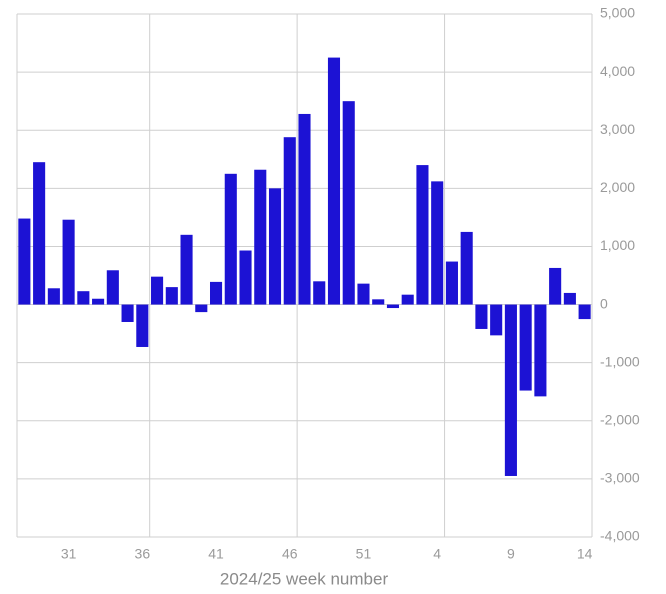 This screenshot has height=594, width=666. What do you see at coordinates (511, 554) in the screenshot?
I see `x-tick-label: 9` at bounding box center [511, 554].